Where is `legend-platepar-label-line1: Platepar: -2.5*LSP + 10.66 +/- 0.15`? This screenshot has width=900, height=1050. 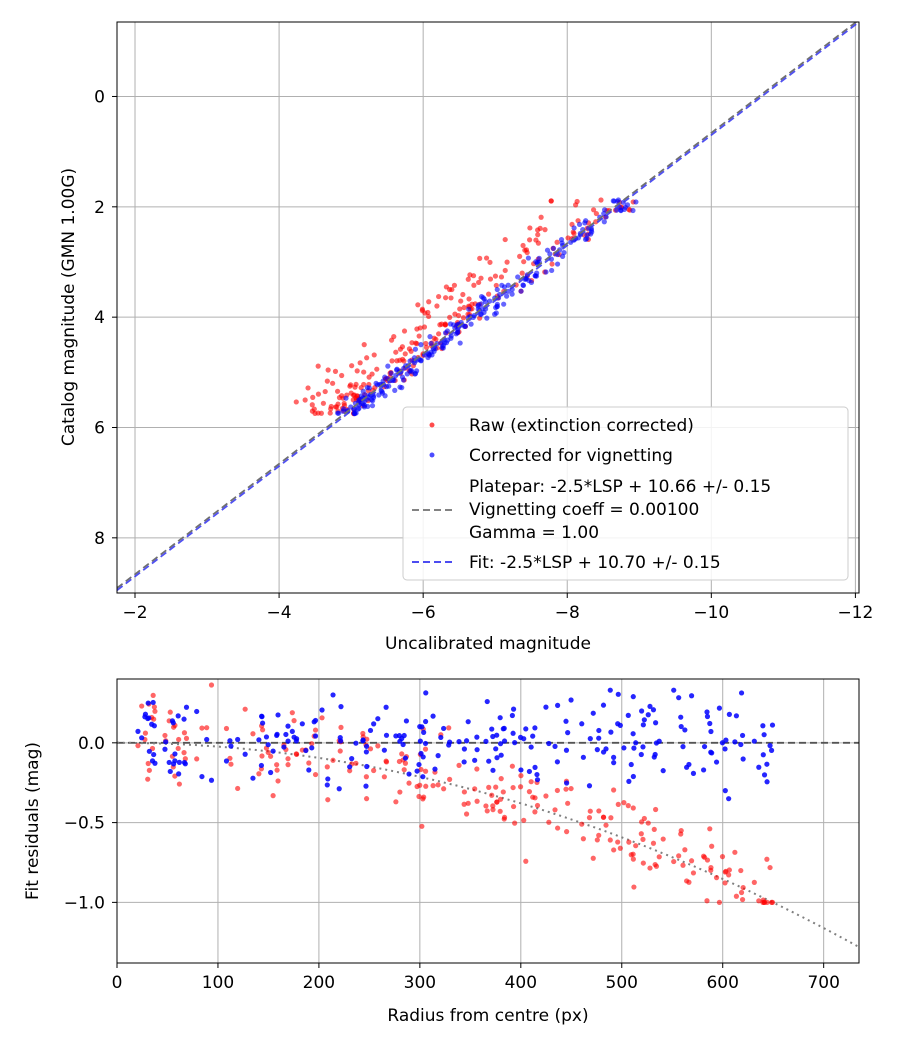 legend-platepar-label-line1: Platepar: -2.5*LSP + 10.66 +/- 0.15 is located at coordinates (620, 487).